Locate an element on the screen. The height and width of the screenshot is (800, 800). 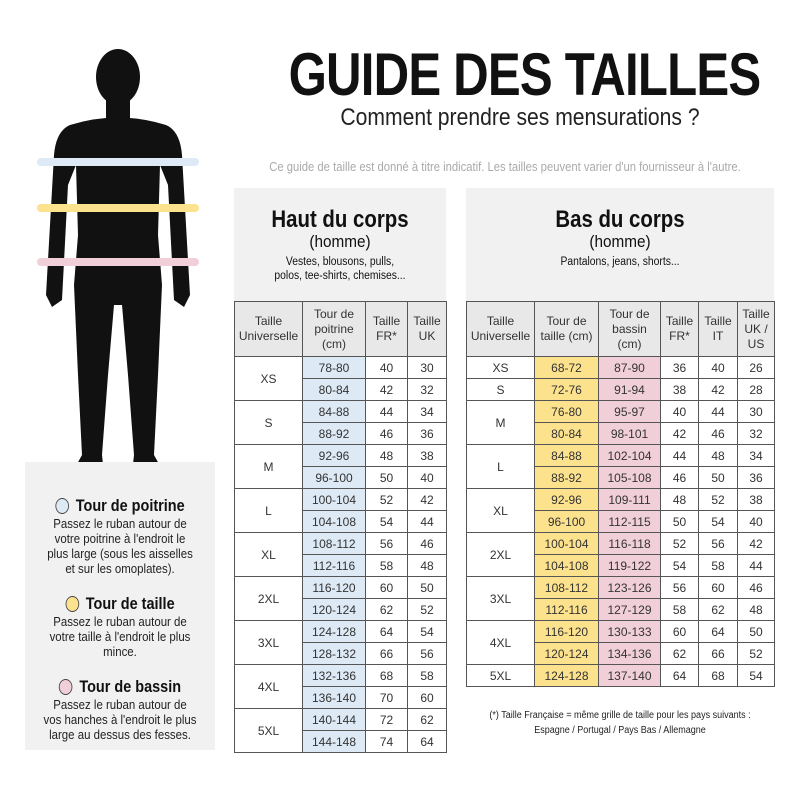
table-row: M 76-80 95-97 40 44 30 is located at coordinates (620, 422).